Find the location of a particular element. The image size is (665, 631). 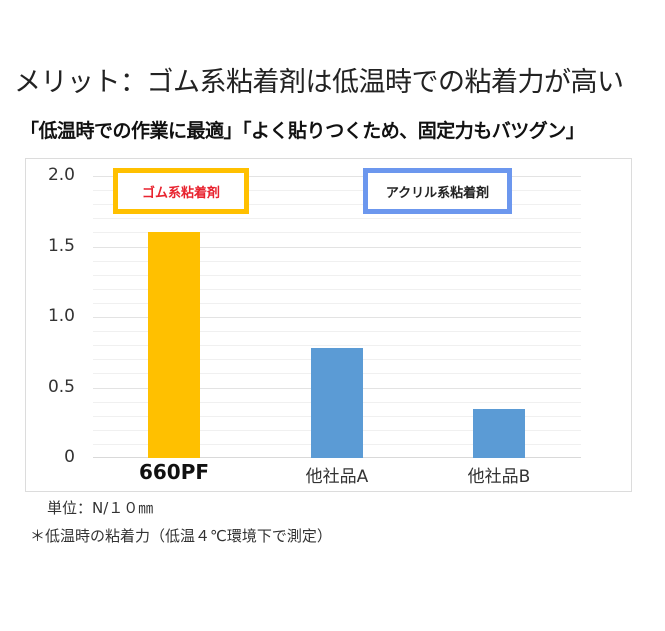

legend-acrylic-adhesive: アクリル系粘着剤 is located at coordinates (437, 191).